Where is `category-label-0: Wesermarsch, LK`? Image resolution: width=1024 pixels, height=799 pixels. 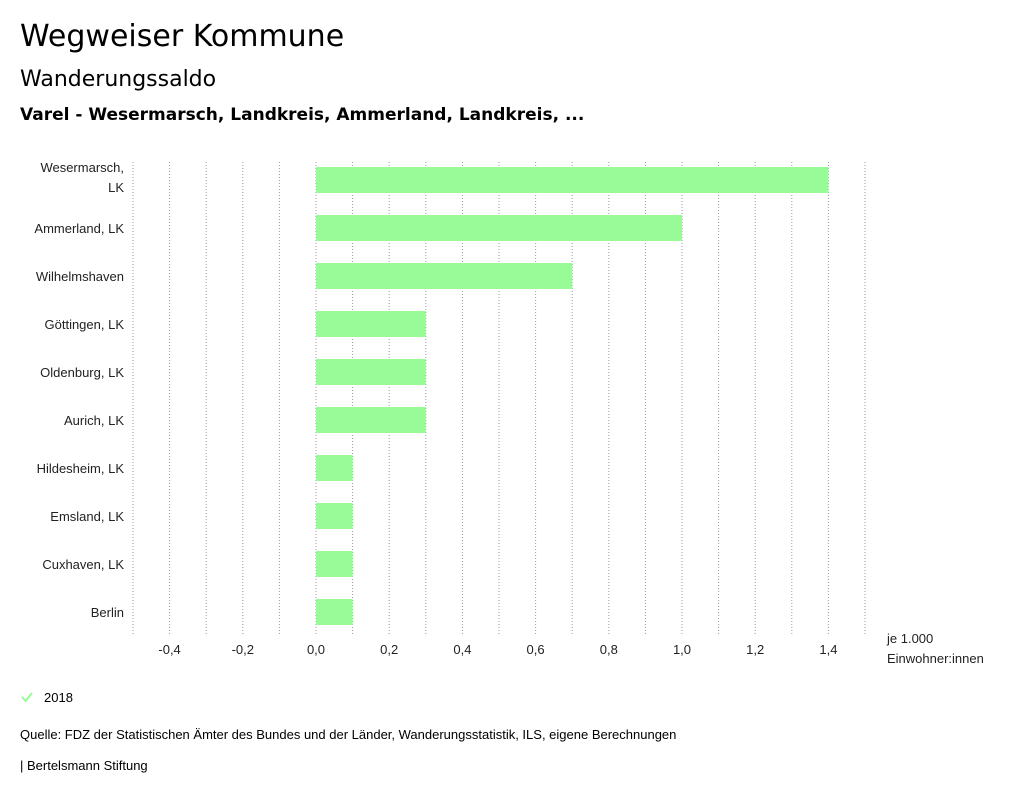 category-label-0: Wesermarsch, LK is located at coordinates (82, 177).